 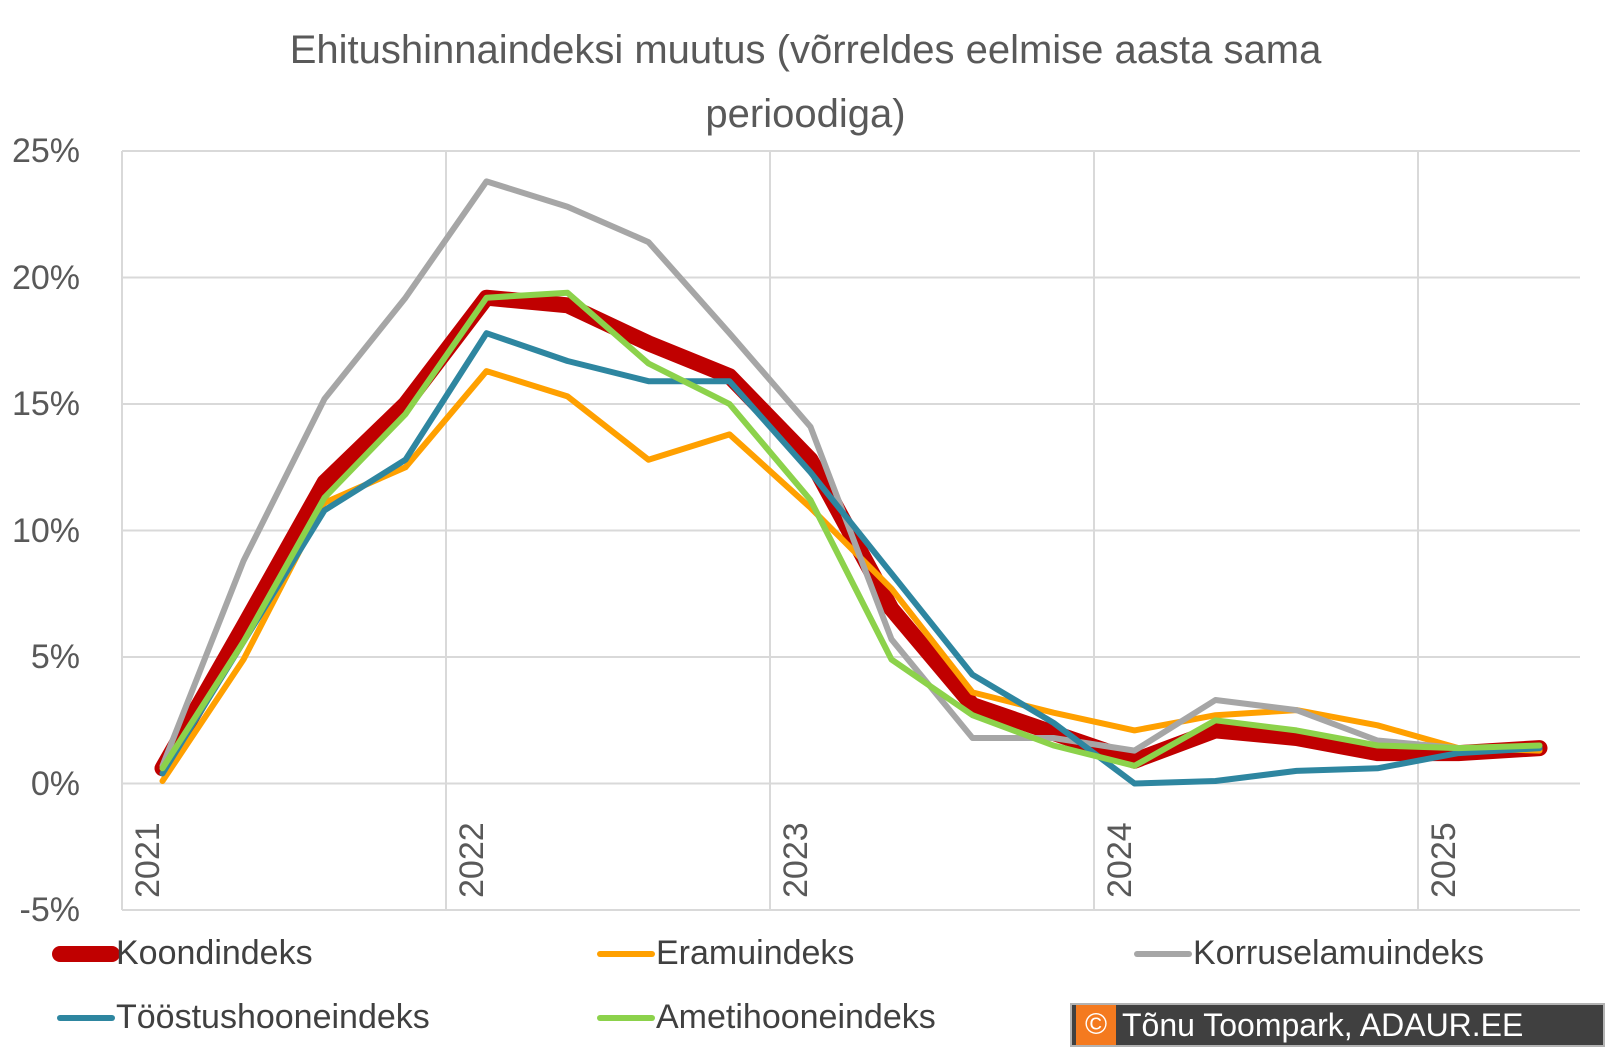 What do you see at coordinates (1444, 860) in the screenshot?
I see `x-tick-label: 2025` at bounding box center [1444, 860].